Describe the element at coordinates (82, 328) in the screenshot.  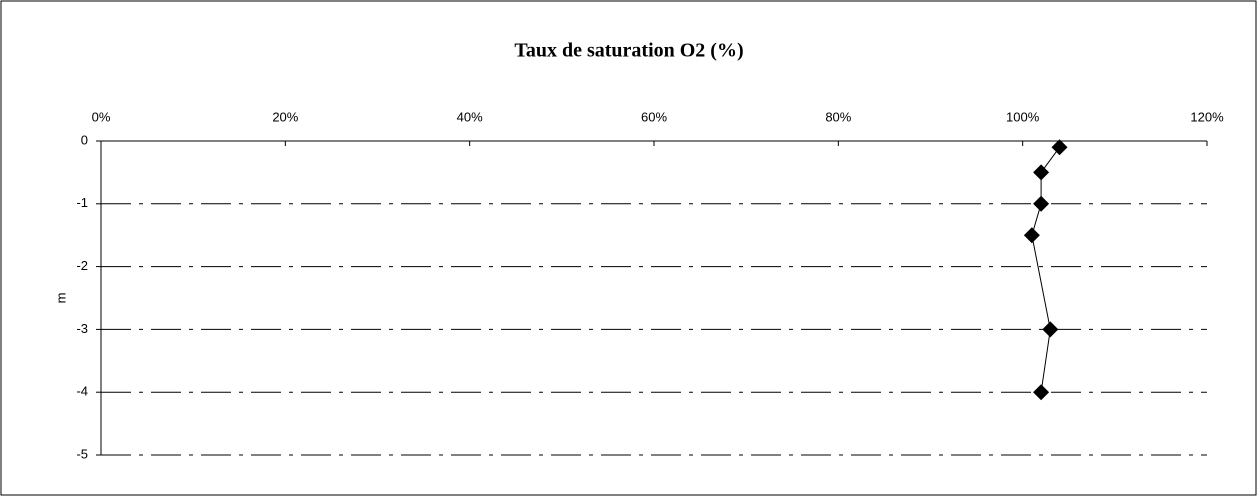
I see `y-tick-label: -3` at that location.